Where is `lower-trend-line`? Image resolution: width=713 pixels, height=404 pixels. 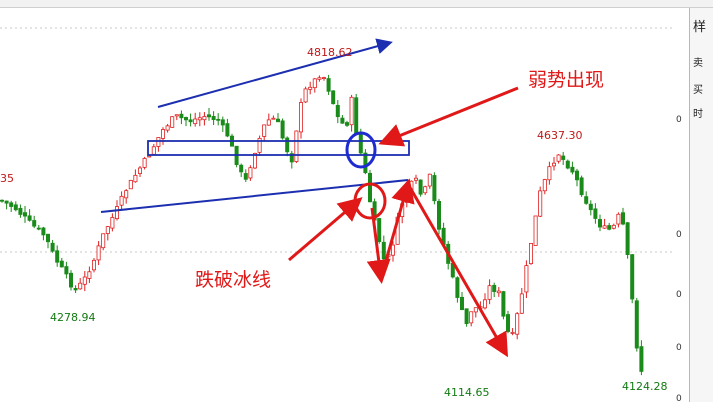 lower-trend-line is located at coordinates (254, 196).